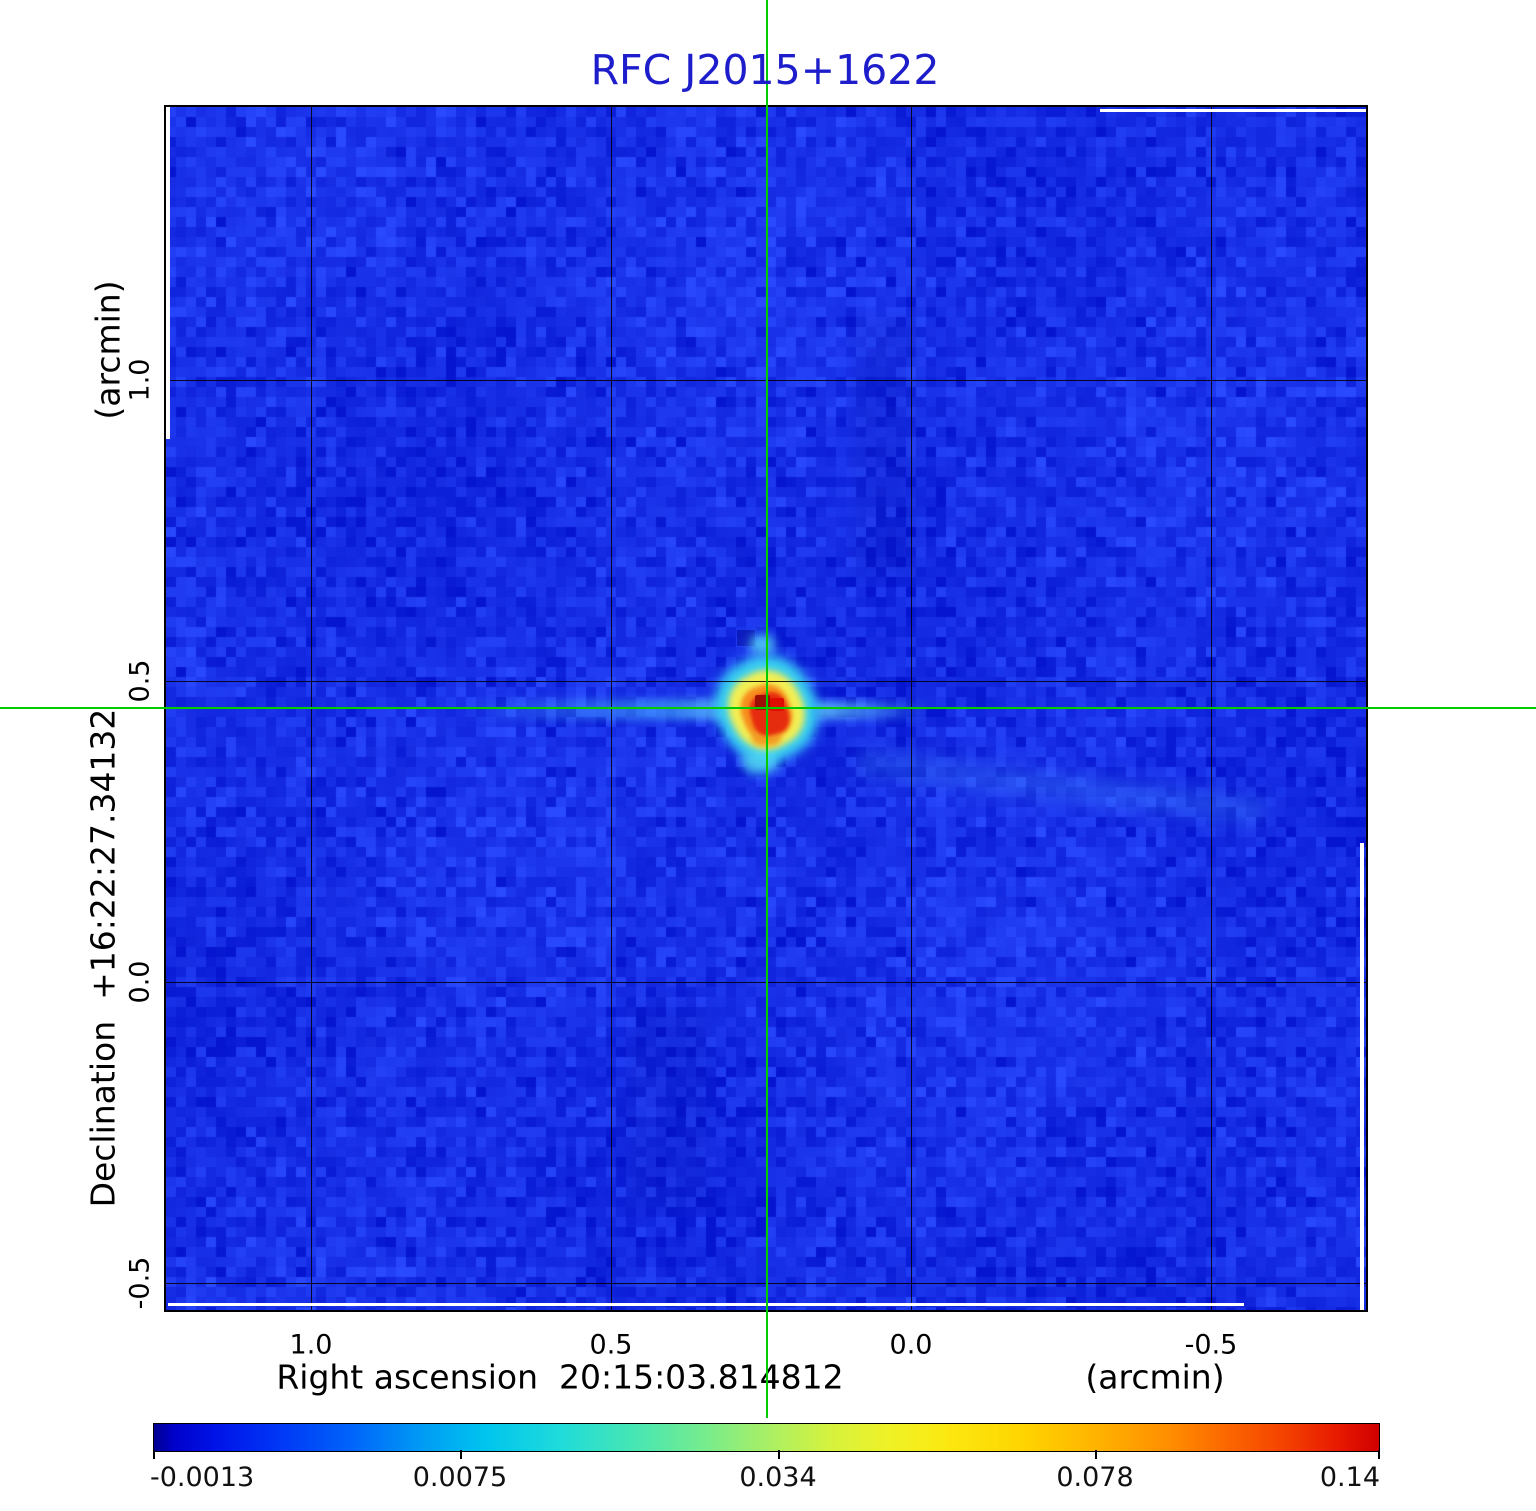 The image size is (1536, 1511). What do you see at coordinates (760, 761) in the screenshot?
I see `source-cyan-extension-south` at bounding box center [760, 761].